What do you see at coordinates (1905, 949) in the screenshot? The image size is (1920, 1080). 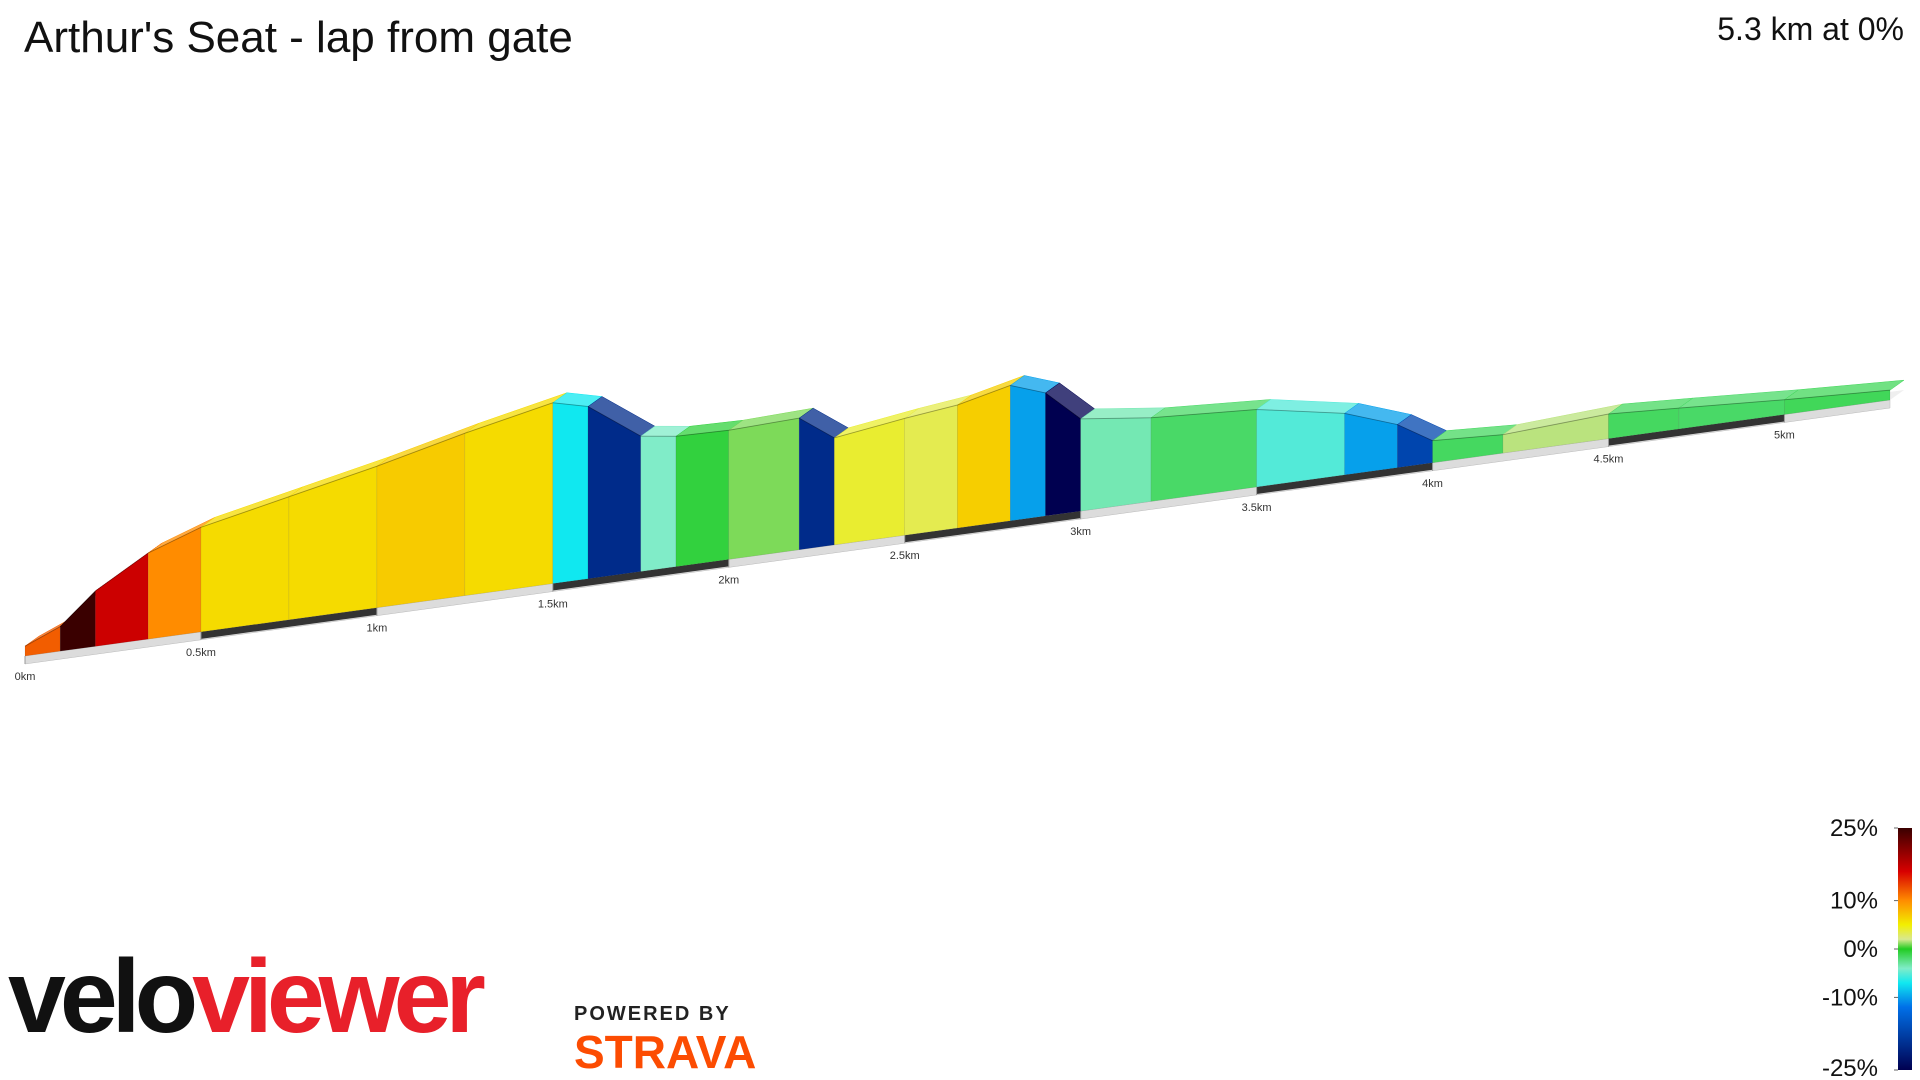 I see `colorbar-scale` at bounding box center [1905, 949].